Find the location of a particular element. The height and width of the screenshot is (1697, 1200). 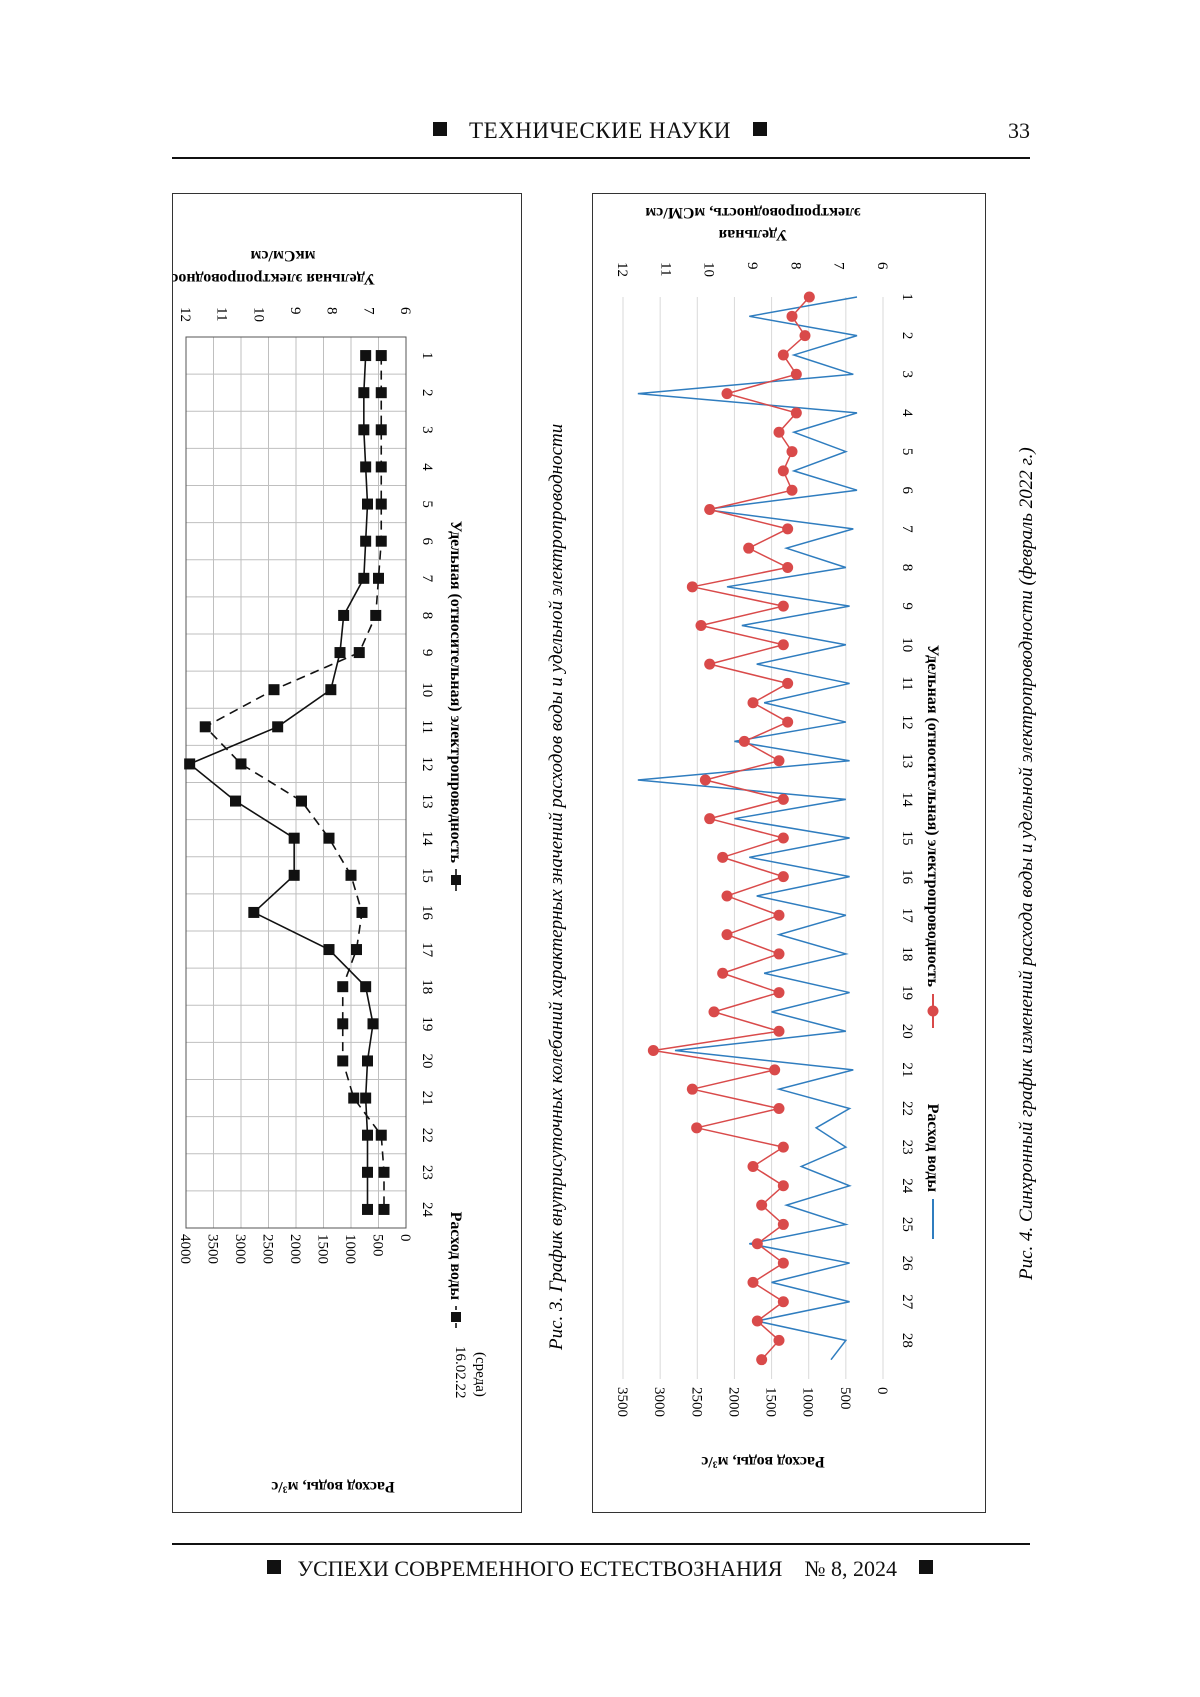

x-tick-label: 11 is located at coordinates (427, 727).